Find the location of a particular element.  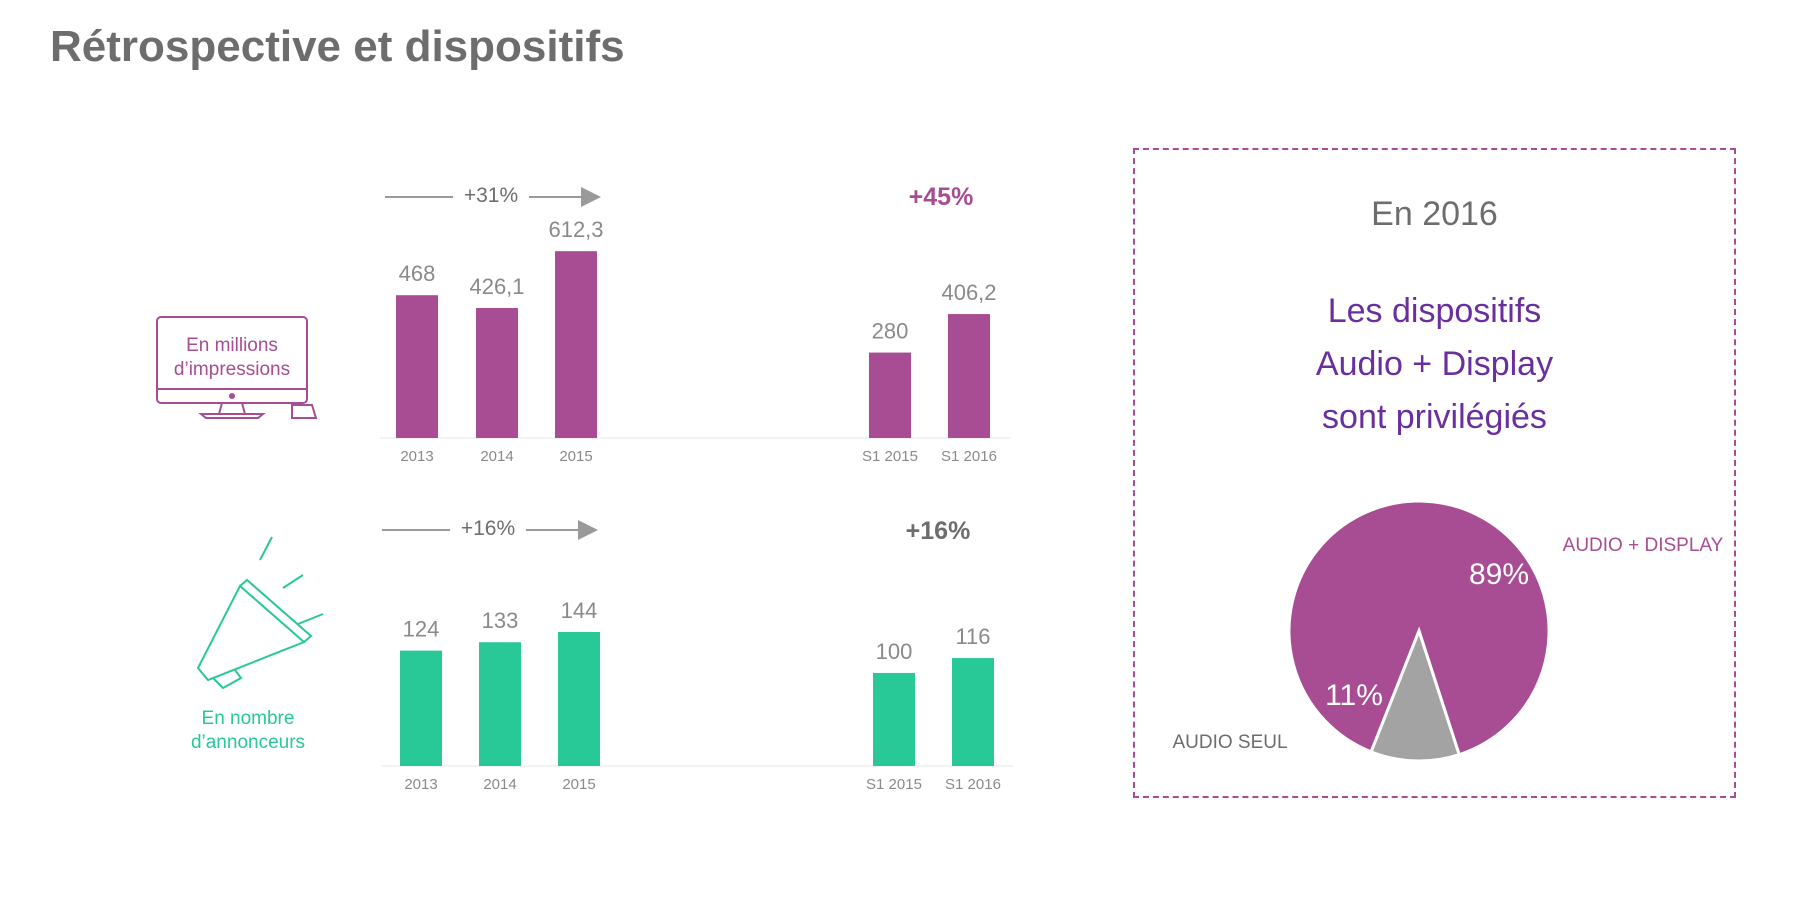

annonceurs-growth-annual: +16% is located at coordinates (490, 528).